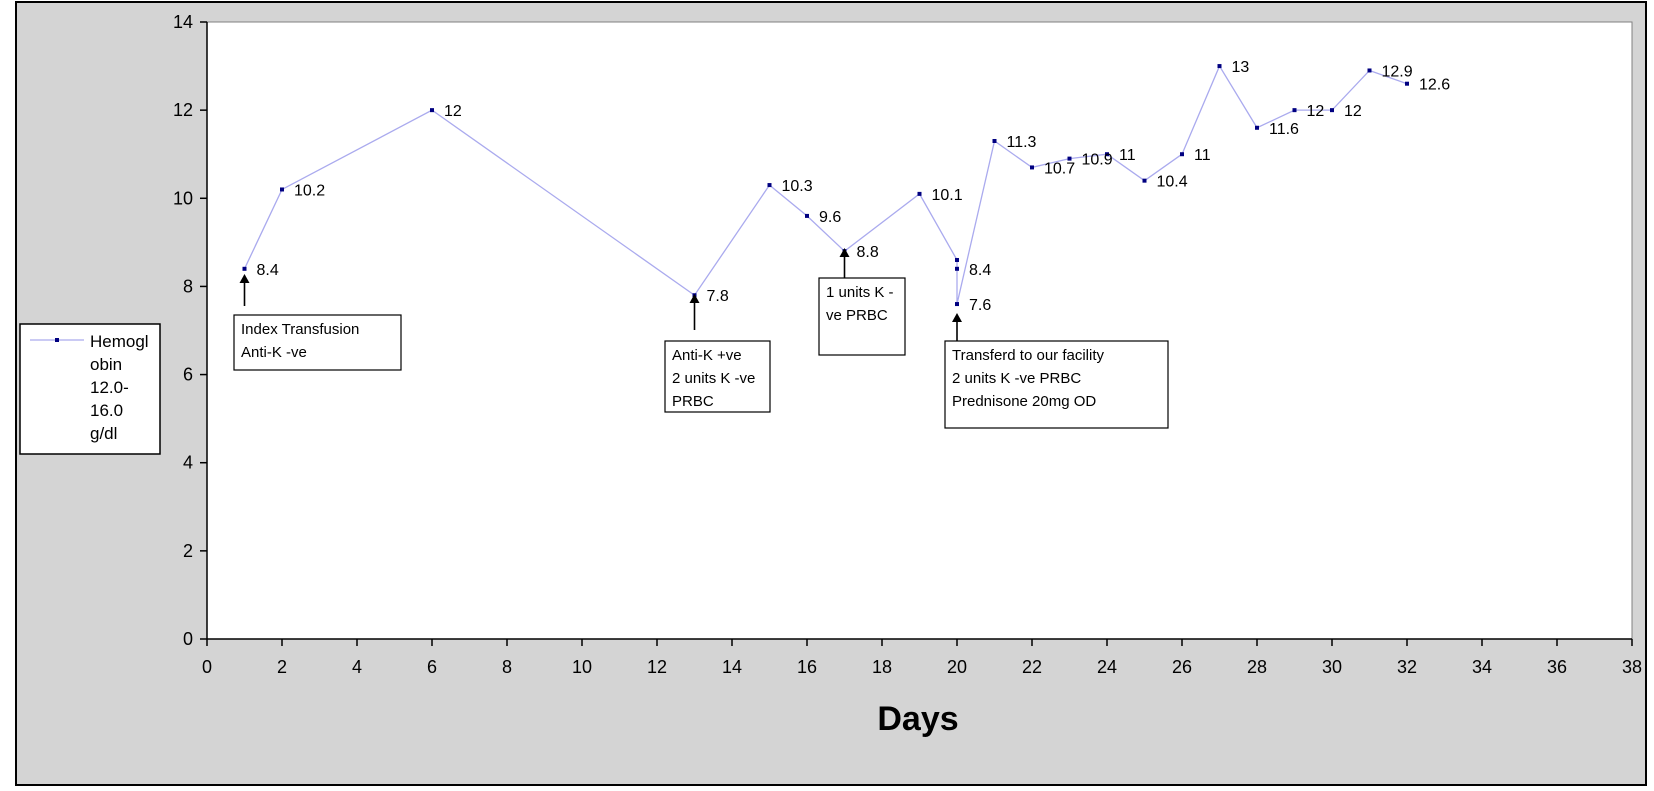 The height and width of the screenshot is (791, 1654). What do you see at coordinates (274, 352) in the screenshot?
I see `annotation-text: Anti-K -ve` at bounding box center [274, 352].